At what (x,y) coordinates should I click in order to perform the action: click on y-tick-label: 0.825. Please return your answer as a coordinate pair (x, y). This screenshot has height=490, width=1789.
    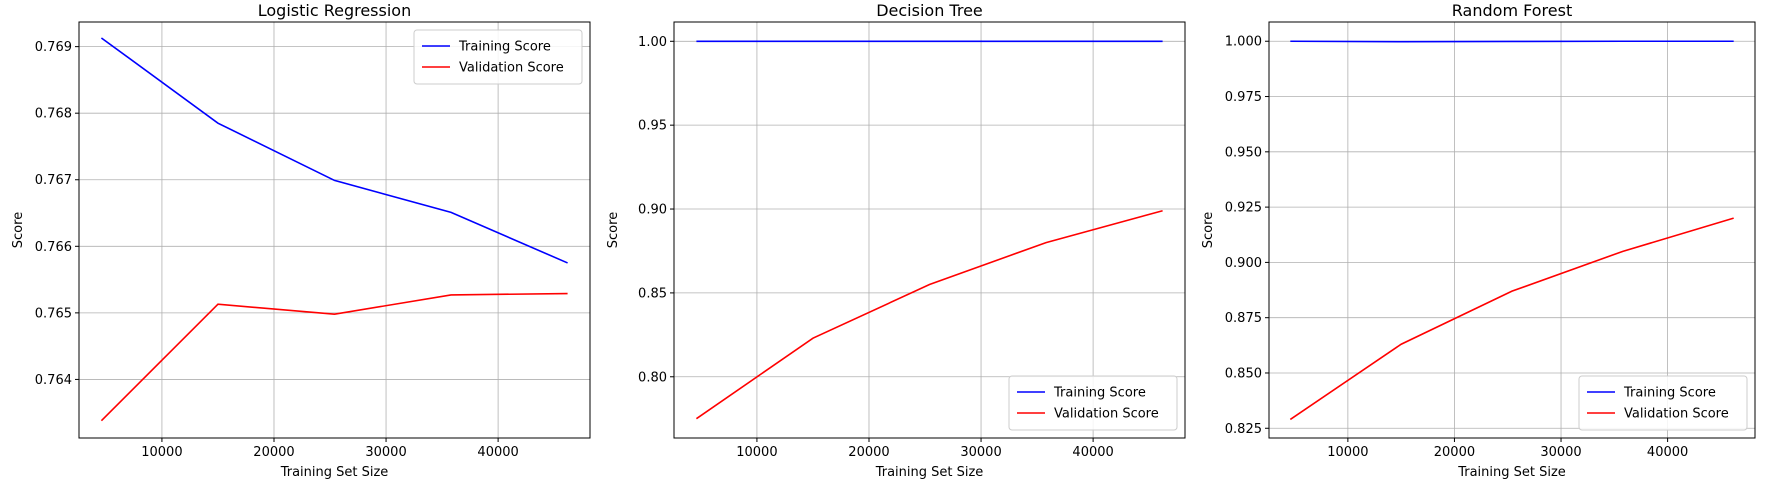
    Looking at the image, I should click on (1243, 429).